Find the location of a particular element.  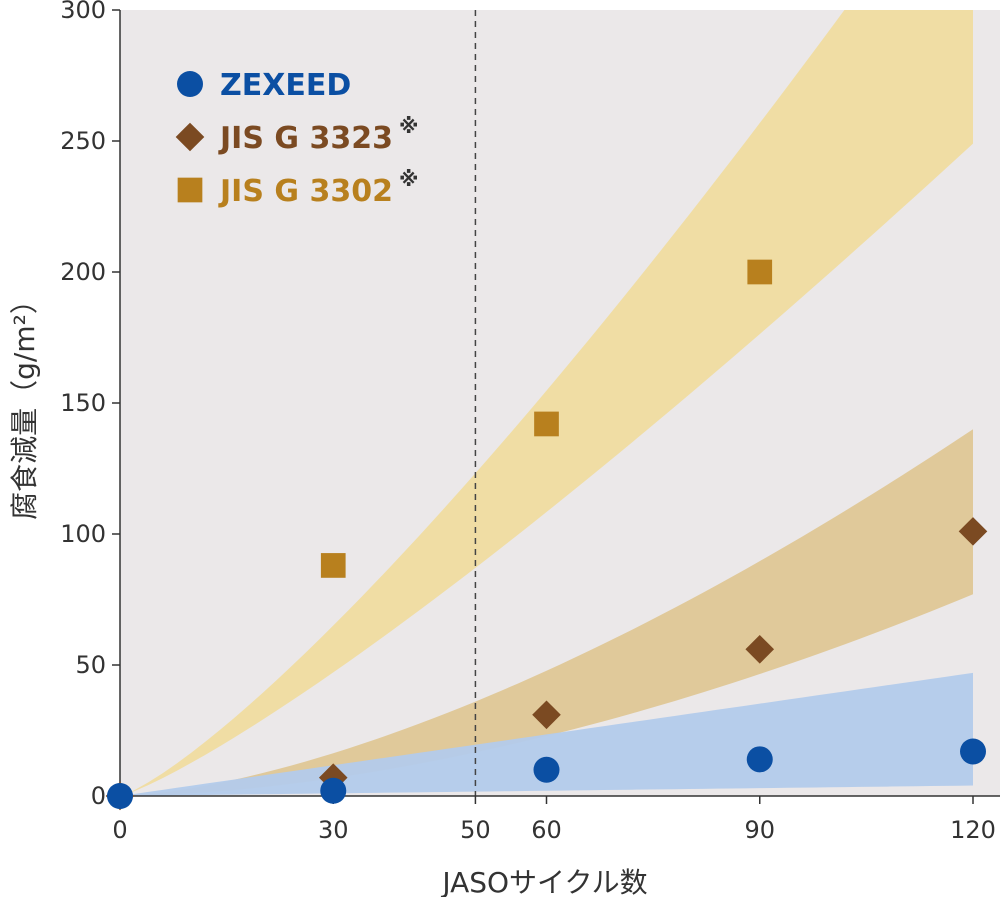

y-tick-label: 200 is located at coordinates (83, 272).